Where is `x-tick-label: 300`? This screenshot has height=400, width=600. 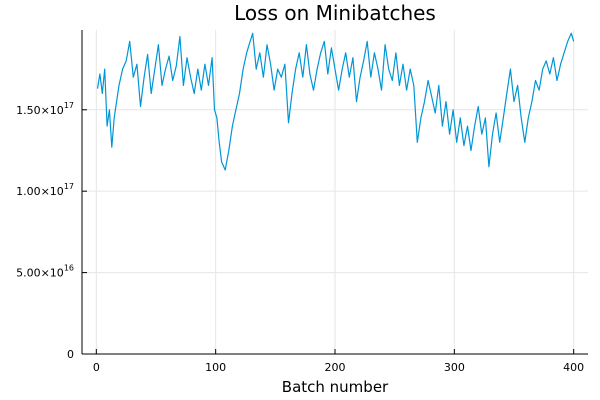 x-tick-label: 300 is located at coordinates (454, 367).